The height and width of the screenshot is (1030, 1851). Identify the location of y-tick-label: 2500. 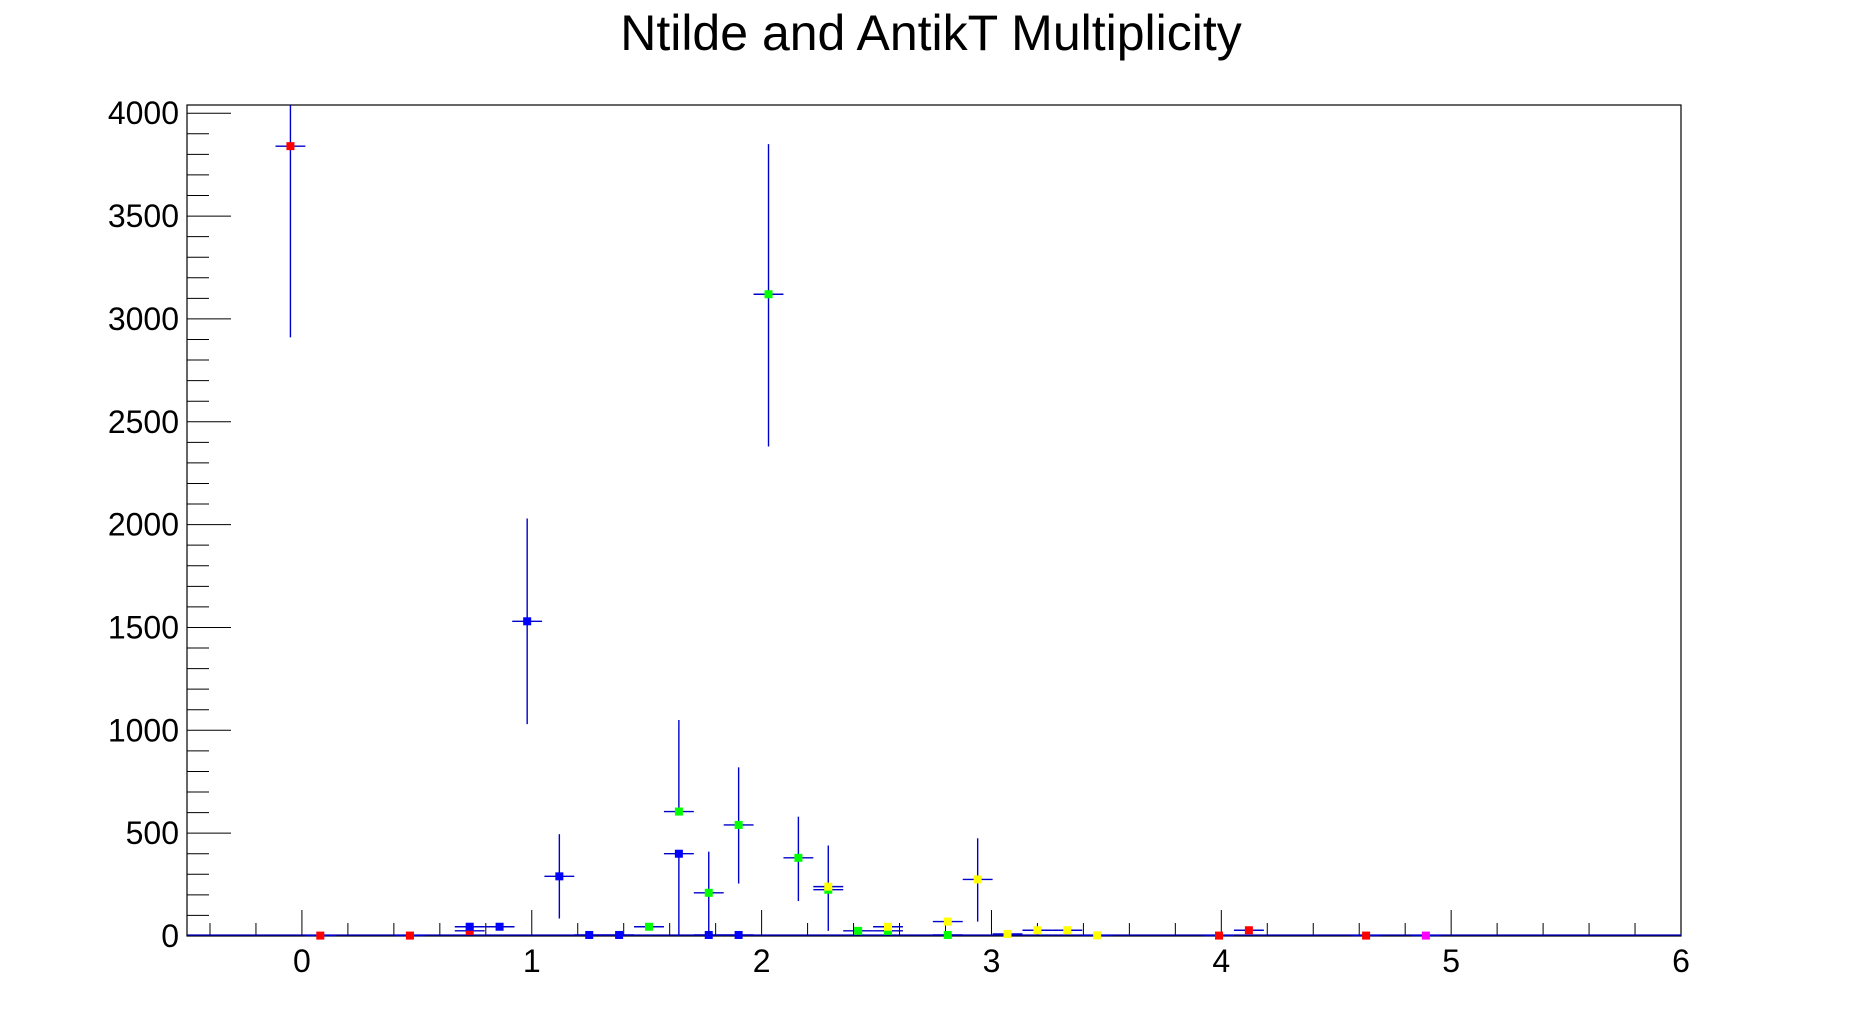
(143, 422).